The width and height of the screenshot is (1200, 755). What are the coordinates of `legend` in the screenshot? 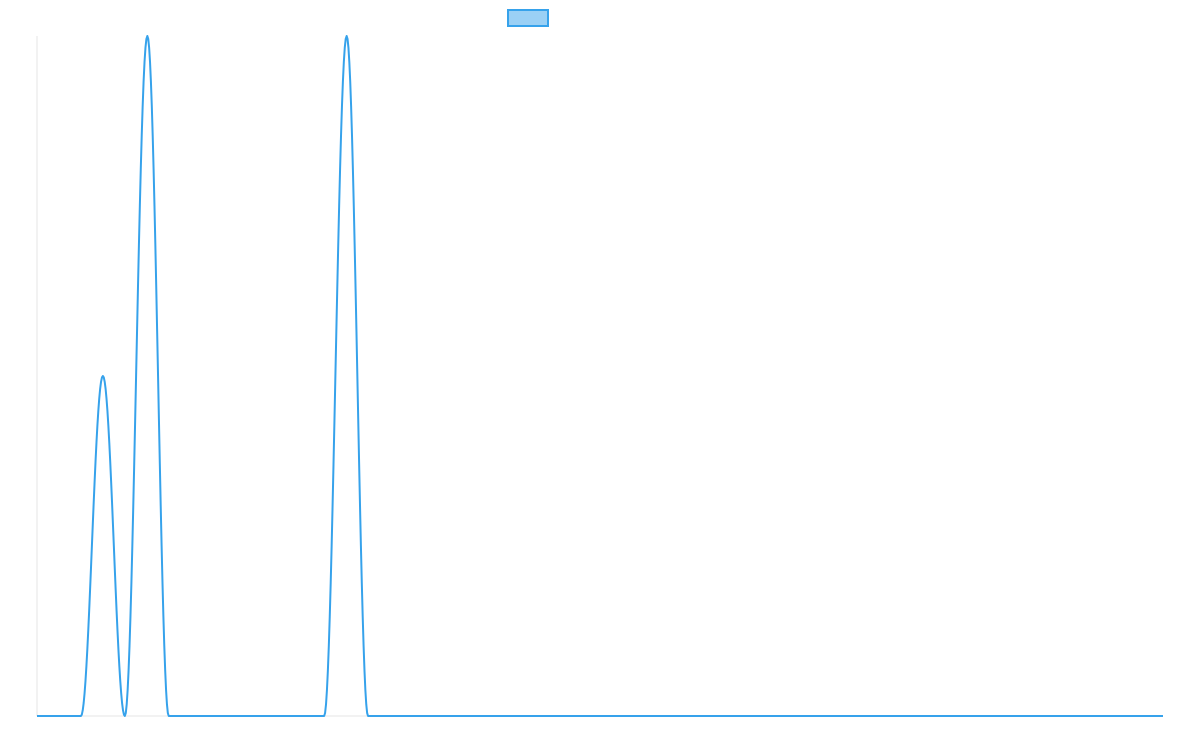 It's located at (528, 18).